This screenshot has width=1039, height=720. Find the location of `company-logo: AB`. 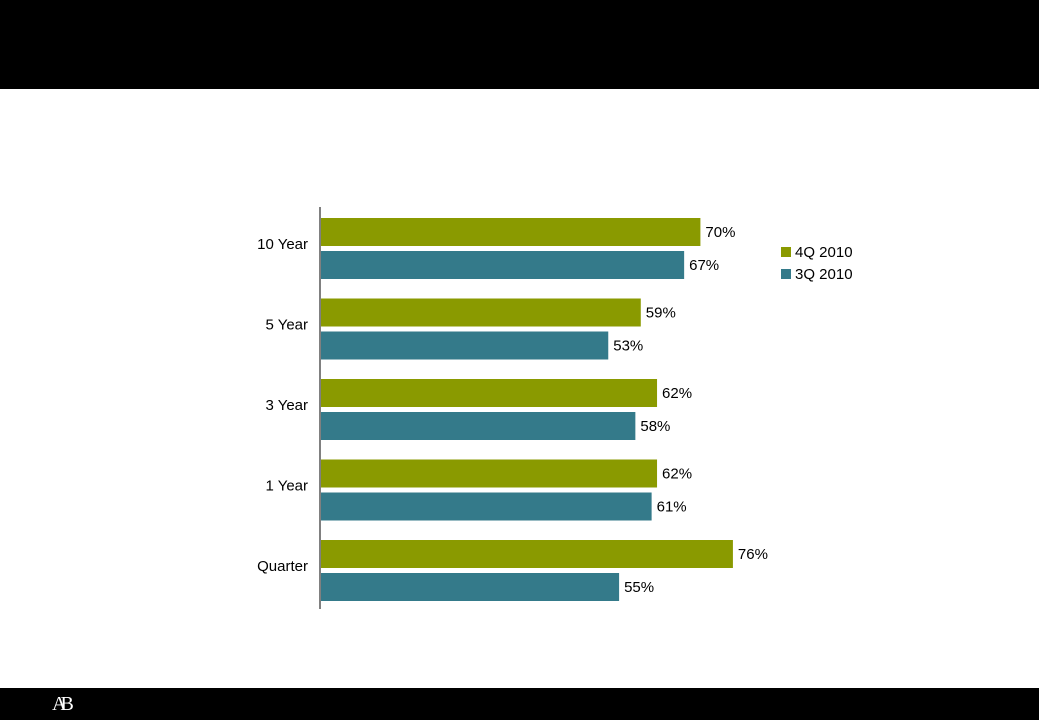

company-logo: AB is located at coordinates (63, 704).